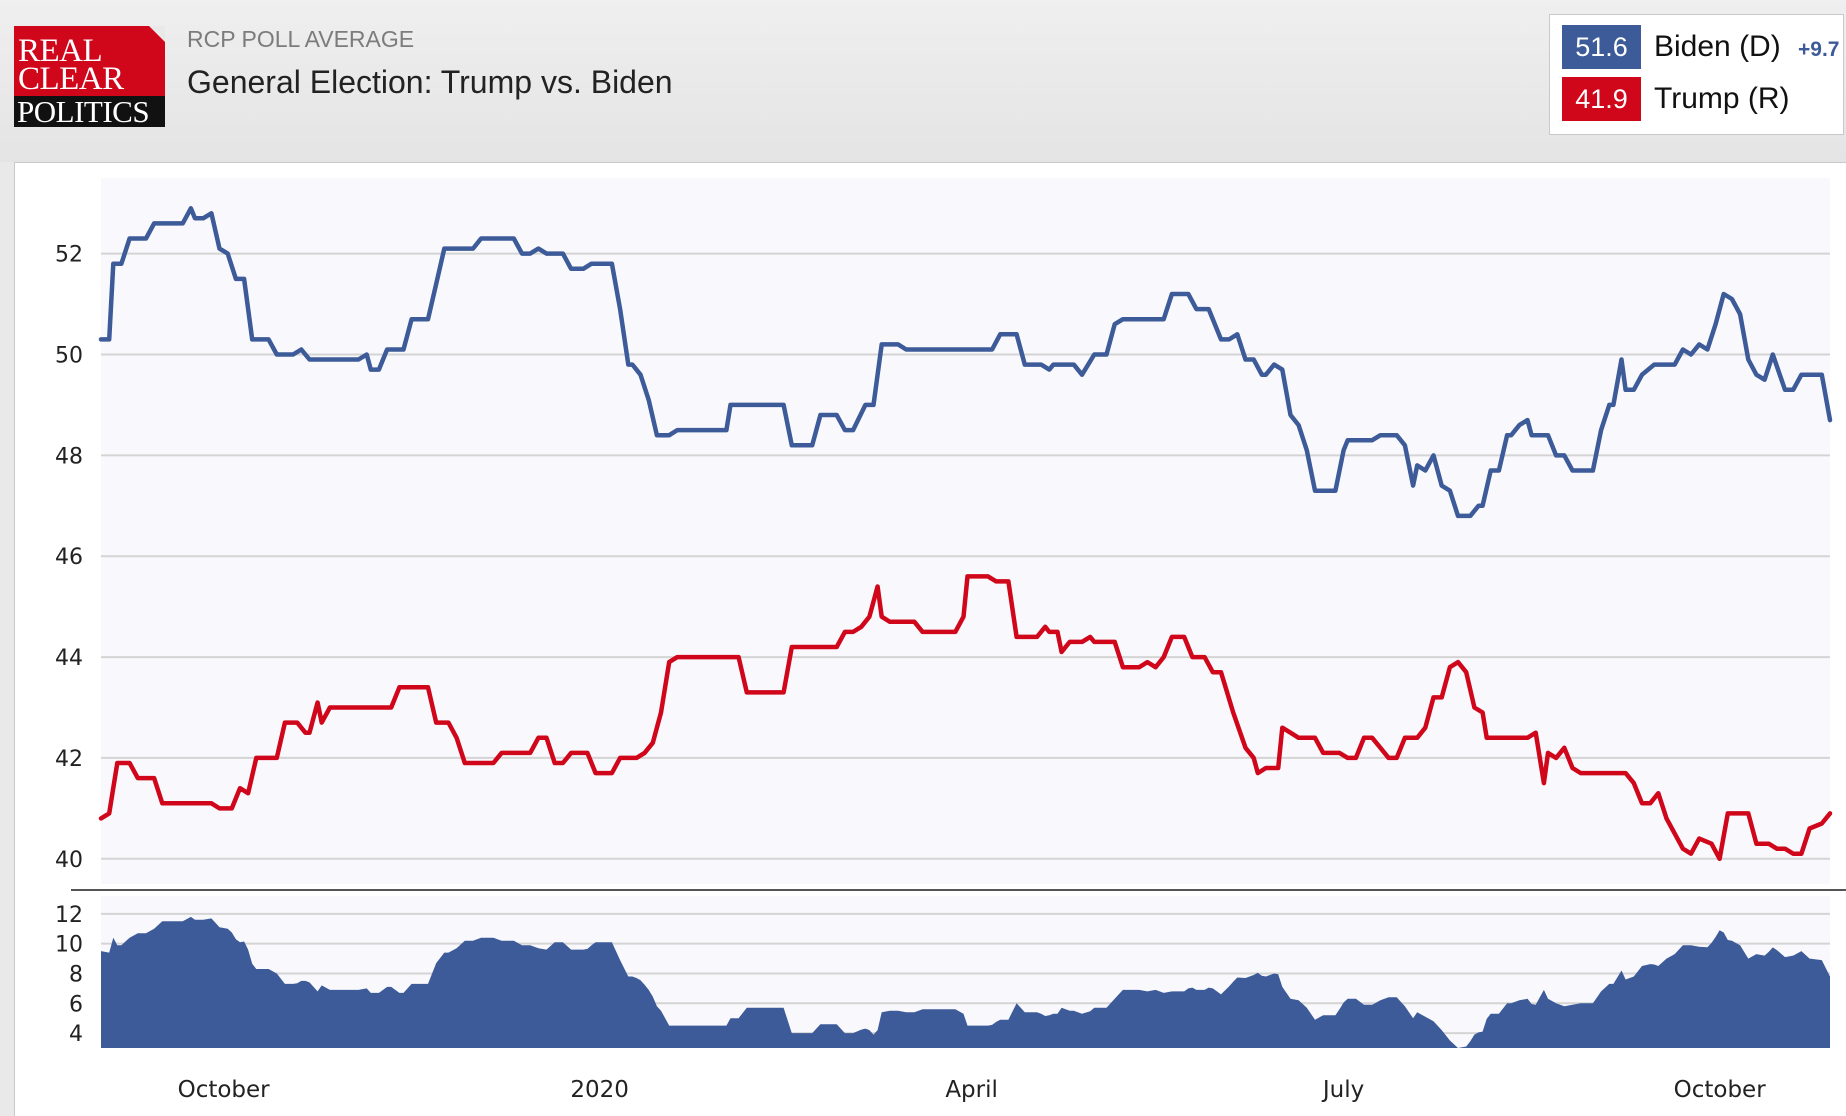 The image size is (1846, 1116). What do you see at coordinates (69, 860) in the screenshot?
I see `y-tick-label: 40` at bounding box center [69, 860].